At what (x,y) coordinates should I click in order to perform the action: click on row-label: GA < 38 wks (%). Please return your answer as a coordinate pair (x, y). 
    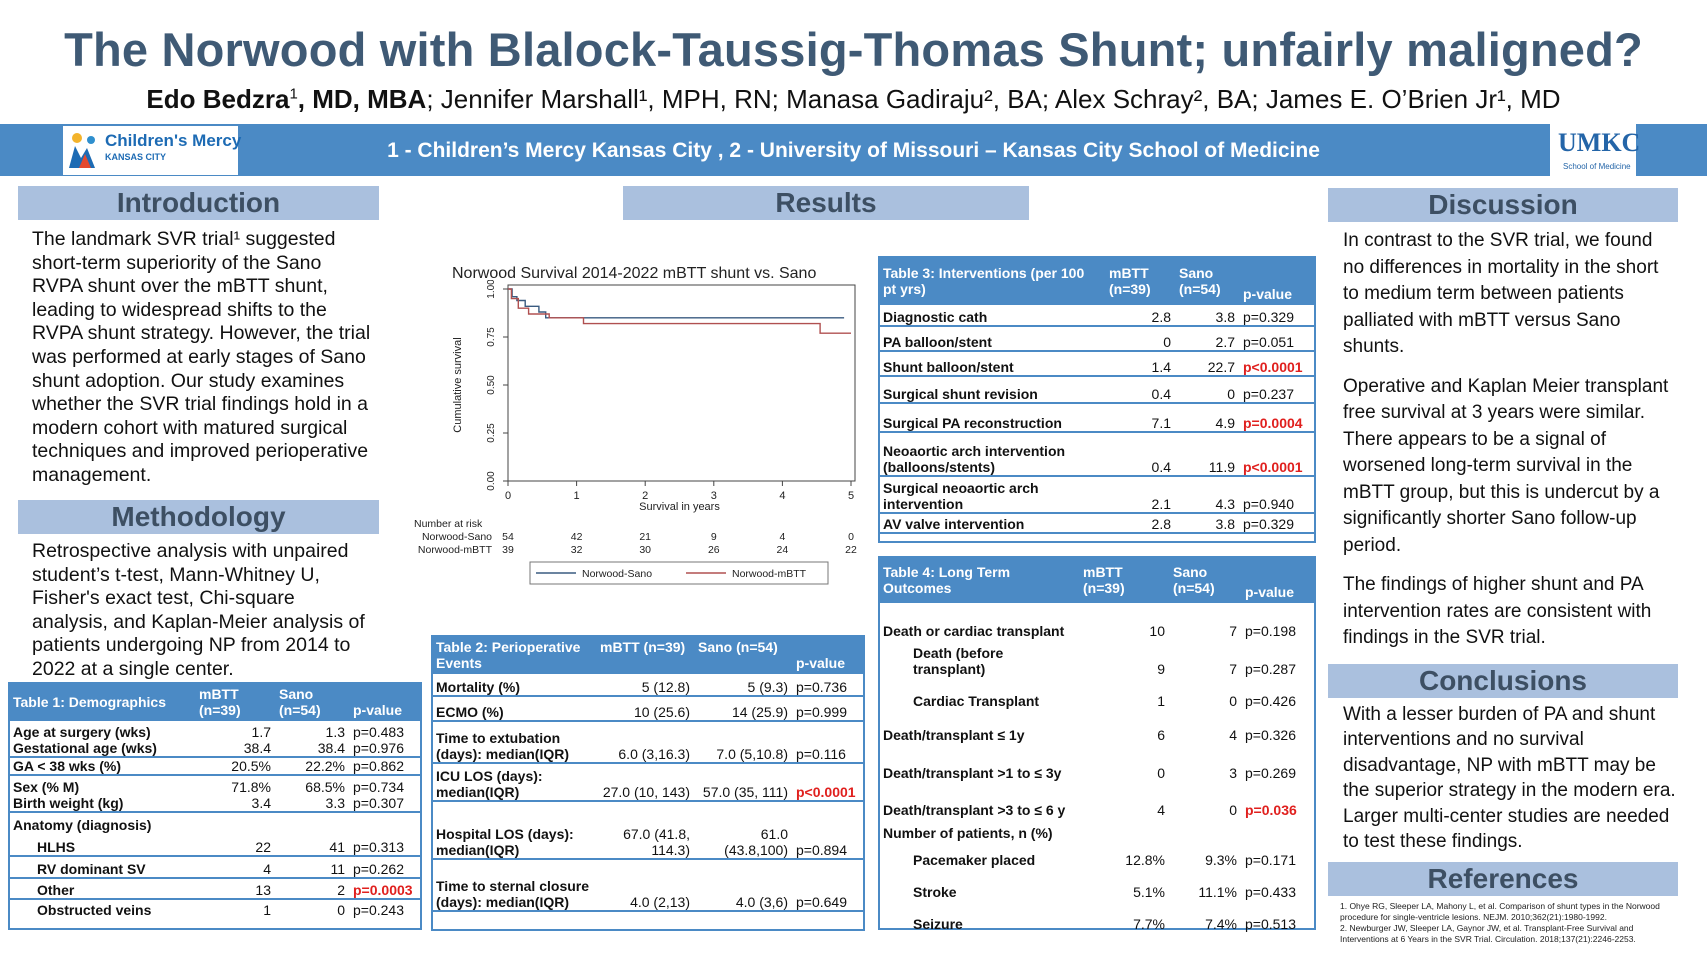
    Looking at the image, I should click on (102, 766).